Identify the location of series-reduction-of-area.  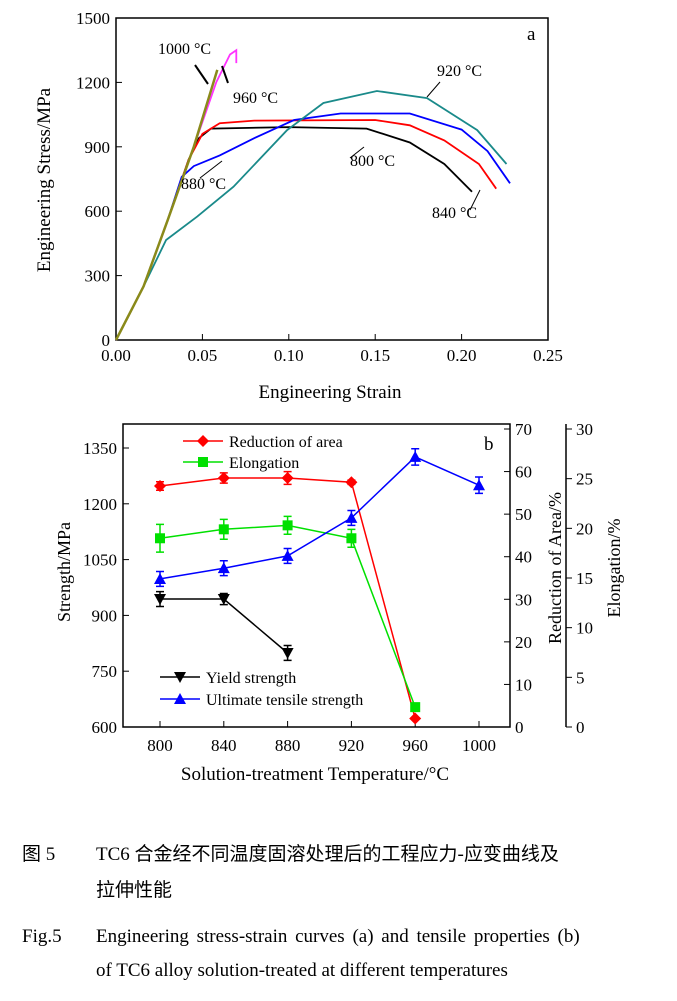
(288, 597).